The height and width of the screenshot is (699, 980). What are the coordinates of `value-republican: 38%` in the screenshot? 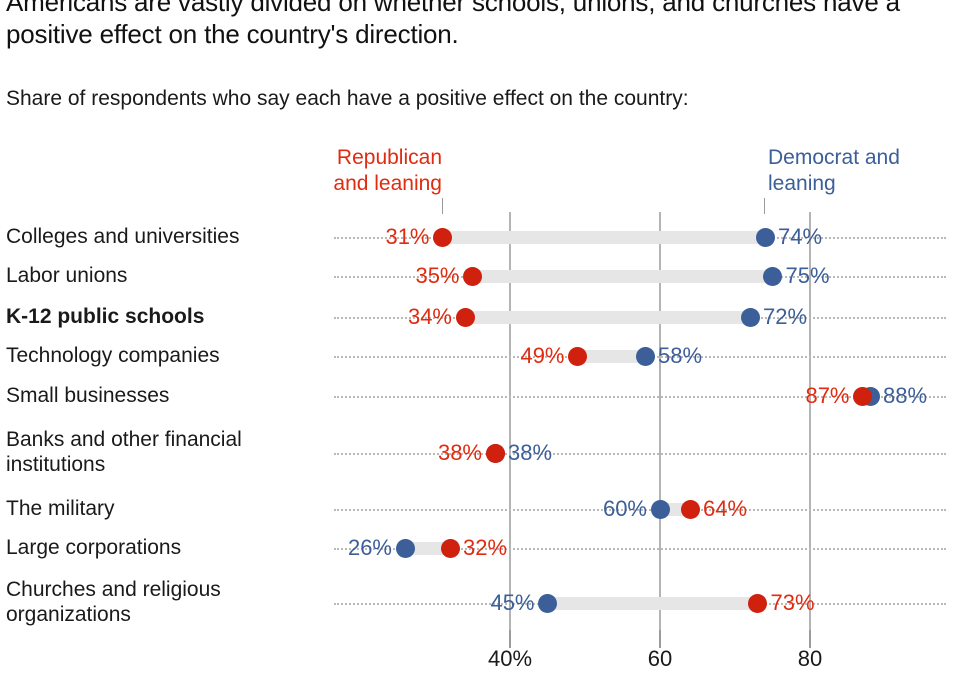 It's located at (459, 452).